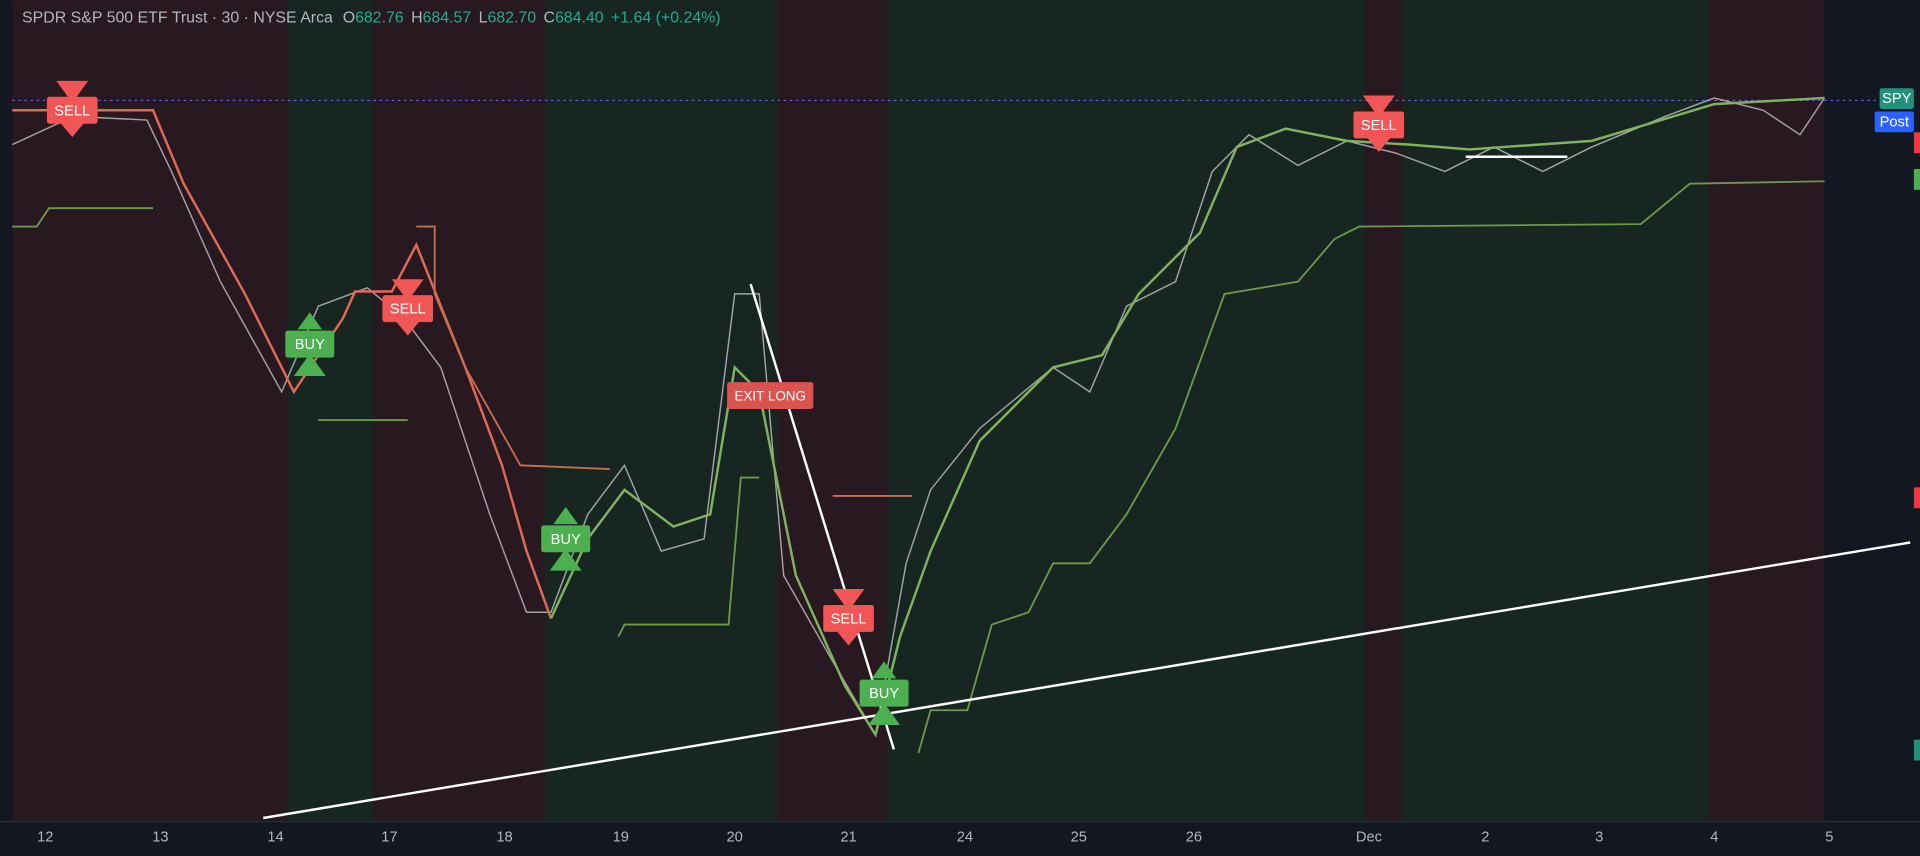  What do you see at coordinates (511, 18) in the screenshot?
I see `ohlc-low: 682.70` at bounding box center [511, 18].